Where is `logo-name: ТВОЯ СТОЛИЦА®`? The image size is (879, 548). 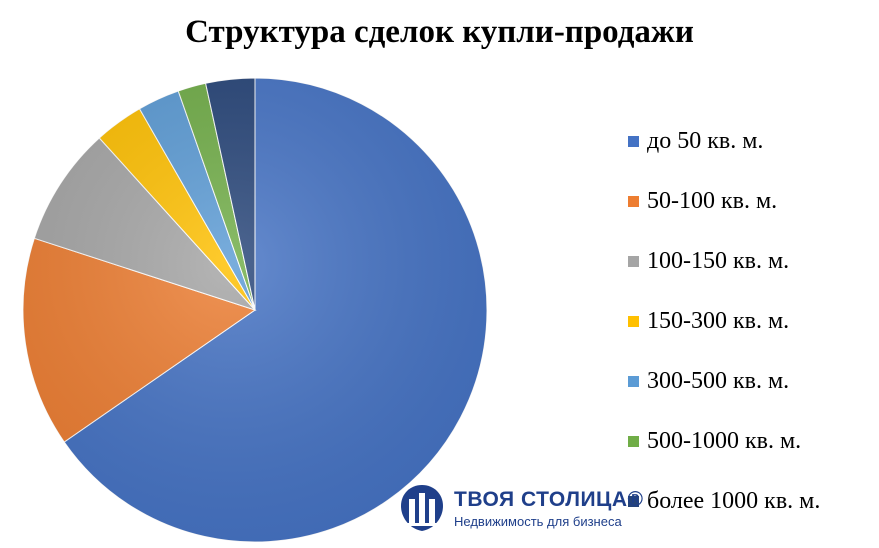 logo-name: ТВОЯ СТОЛИЦА® is located at coordinates (549, 499).